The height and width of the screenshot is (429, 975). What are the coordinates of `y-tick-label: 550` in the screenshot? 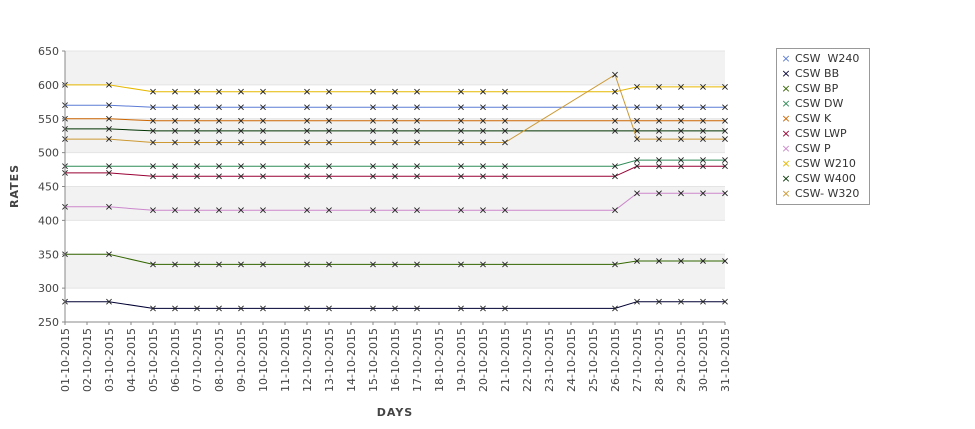 It's located at (48, 119).